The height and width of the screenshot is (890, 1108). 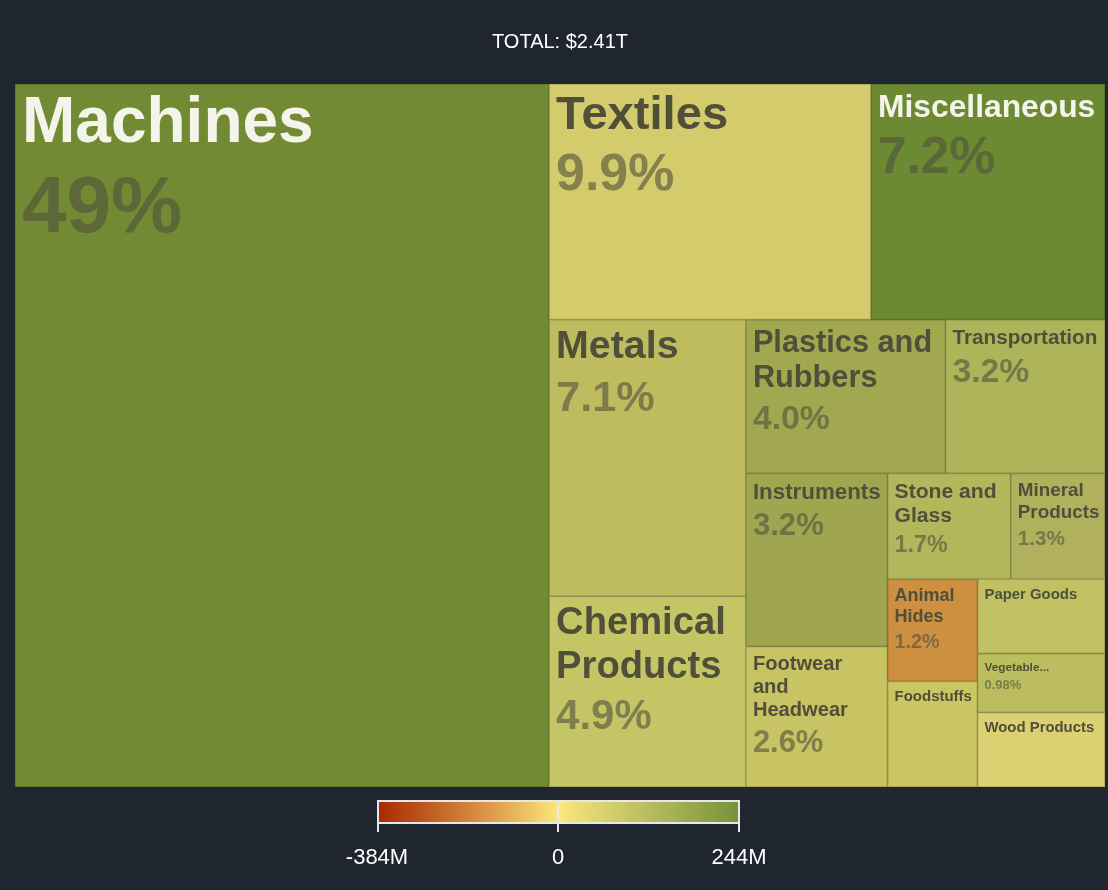 What do you see at coordinates (945, 502) in the screenshot?
I see `category-label: Stone and Glass` at bounding box center [945, 502].